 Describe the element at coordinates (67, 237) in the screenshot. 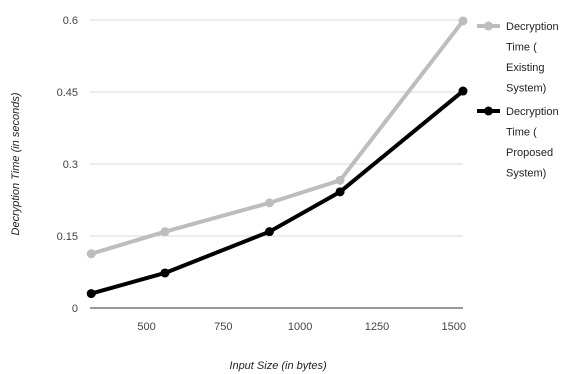

I see `y-tick-label: 0.15` at that location.